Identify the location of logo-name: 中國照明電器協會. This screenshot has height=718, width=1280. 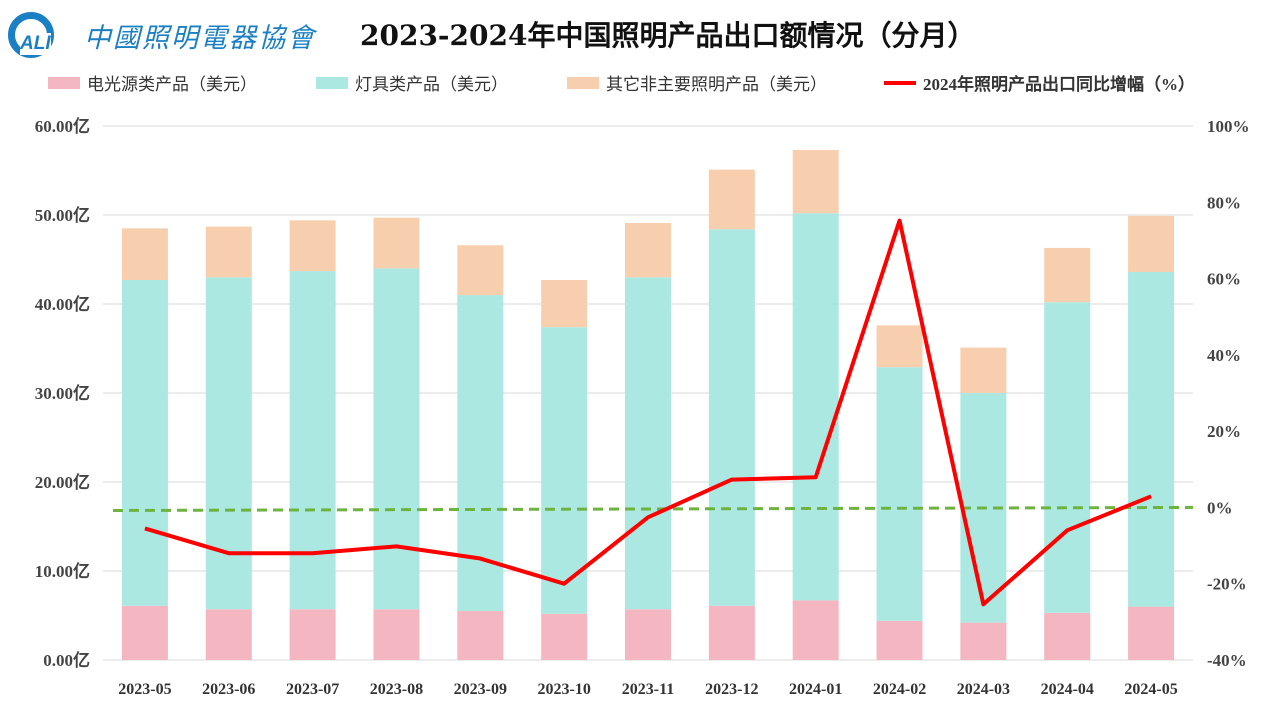
(200, 38).